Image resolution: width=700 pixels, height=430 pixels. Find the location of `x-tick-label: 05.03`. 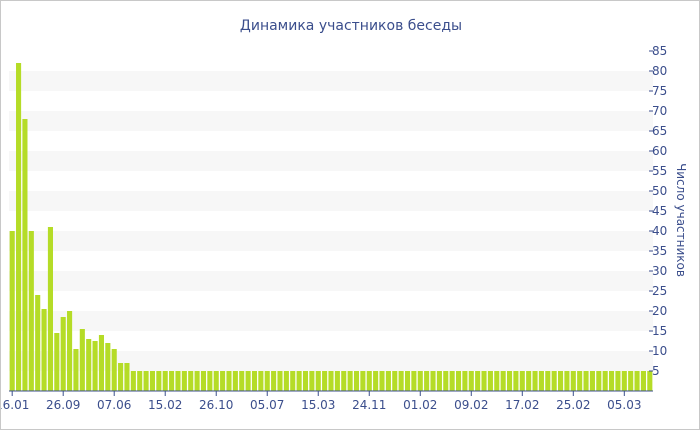

x-tick-label: 05.03 is located at coordinates (624, 405).